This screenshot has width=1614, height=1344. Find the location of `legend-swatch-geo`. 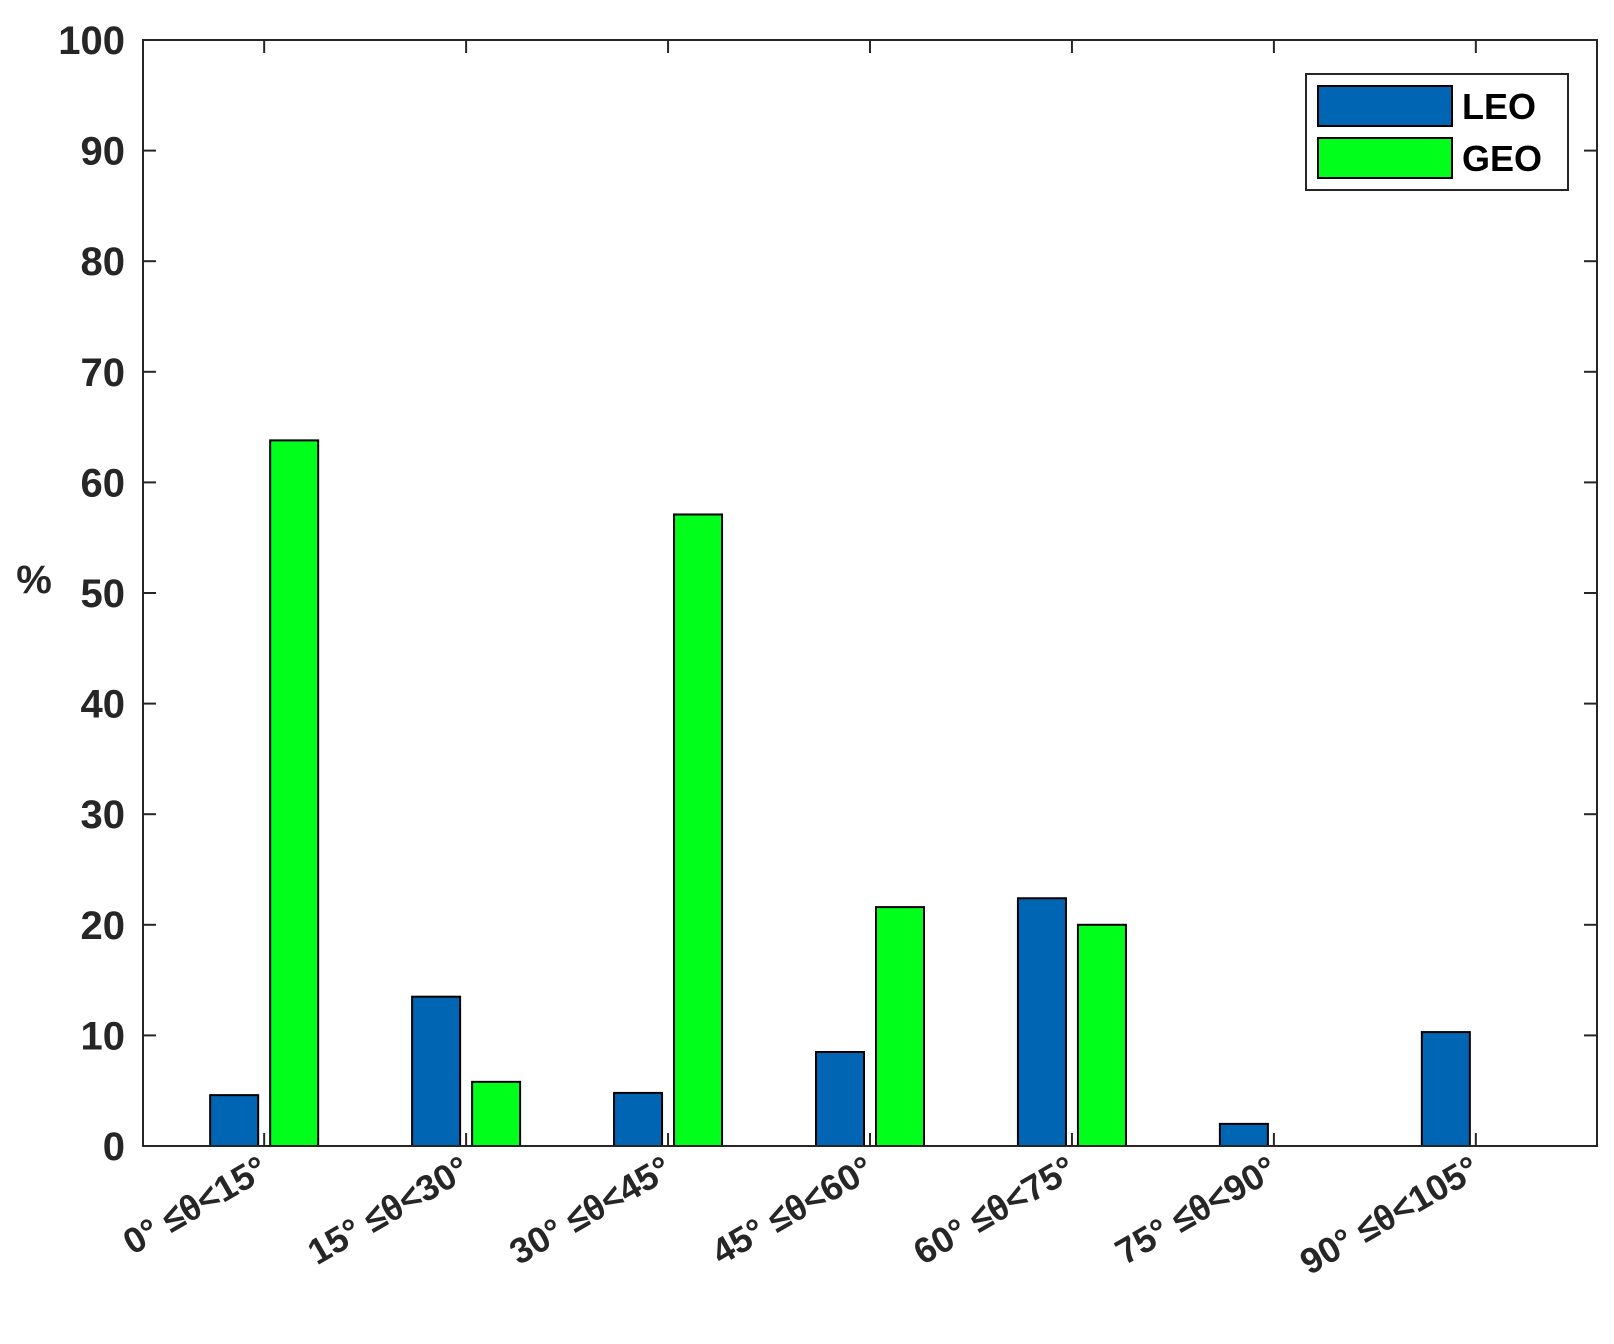

legend-swatch-geo is located at coordinates (1385, 158).